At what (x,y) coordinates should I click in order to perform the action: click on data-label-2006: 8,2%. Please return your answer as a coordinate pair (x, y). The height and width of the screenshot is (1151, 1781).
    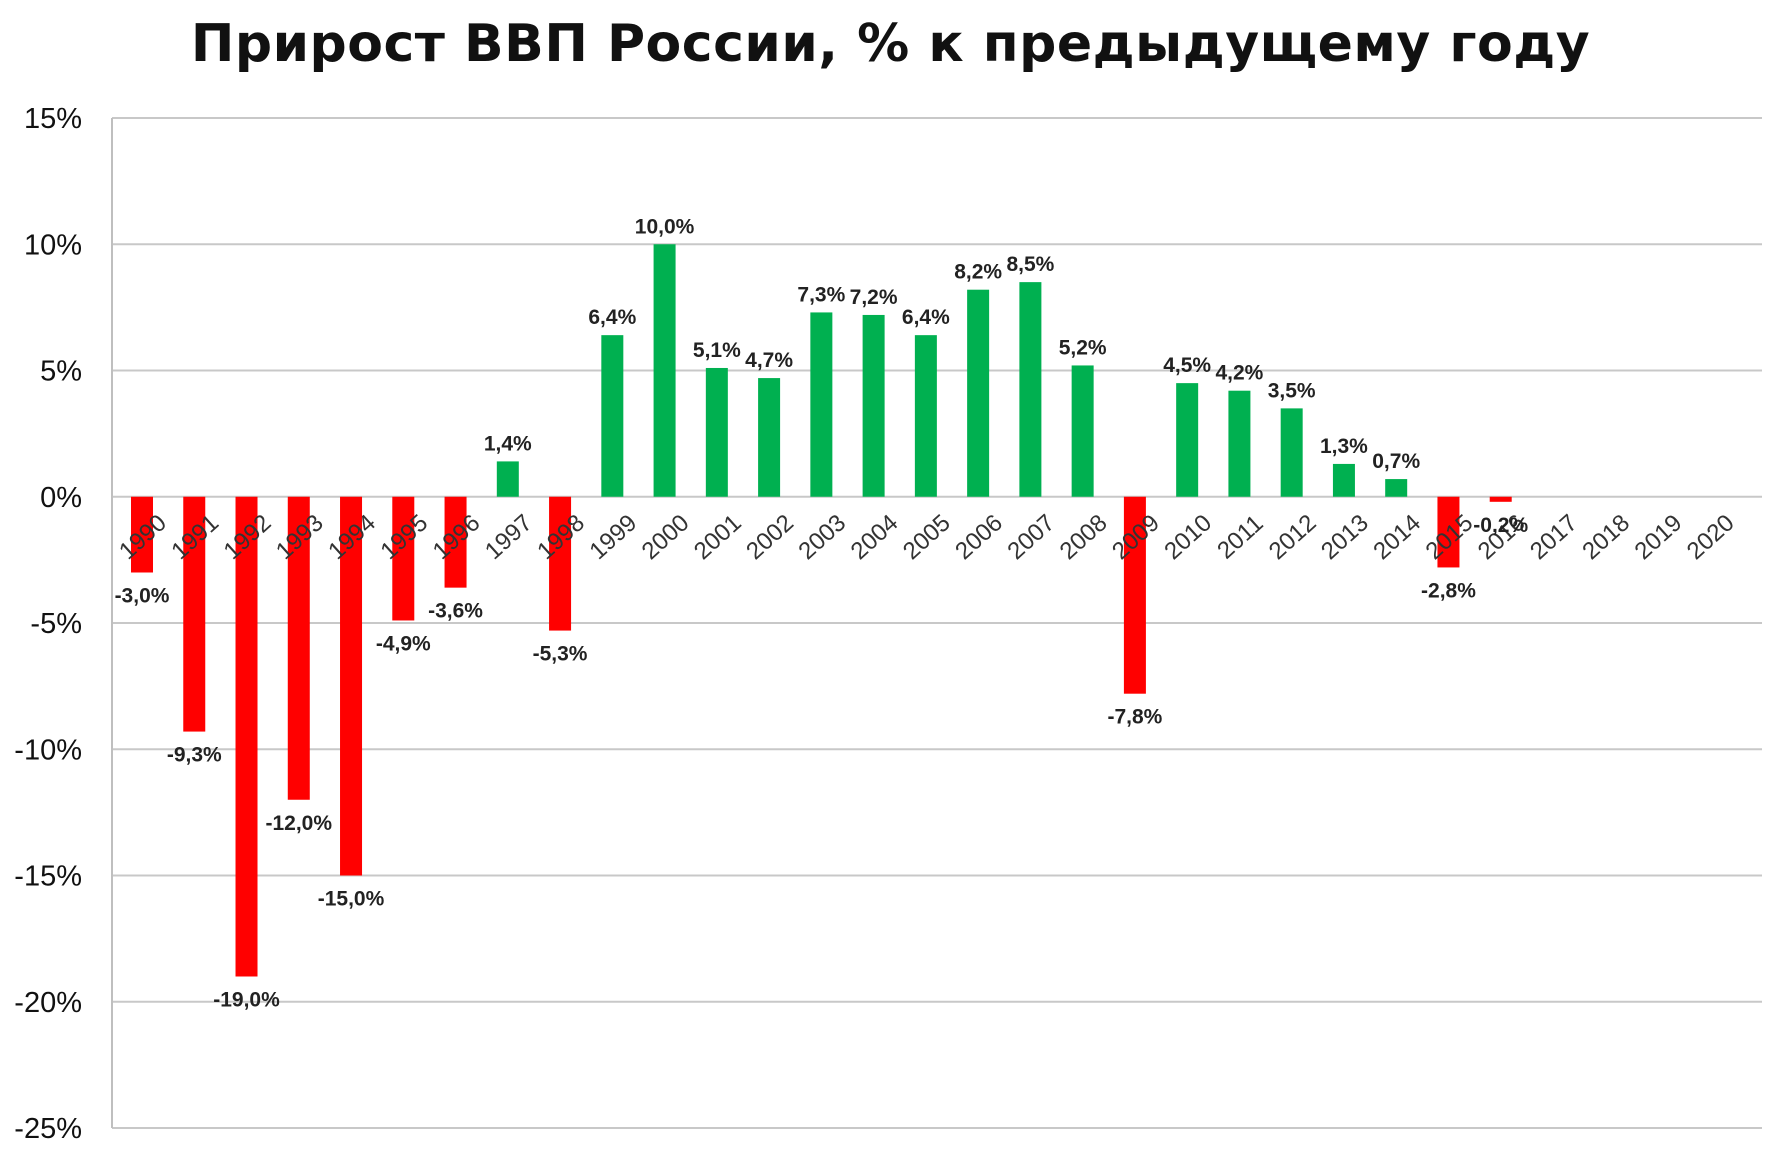
    Looking at the image, I should click on (978, 272).